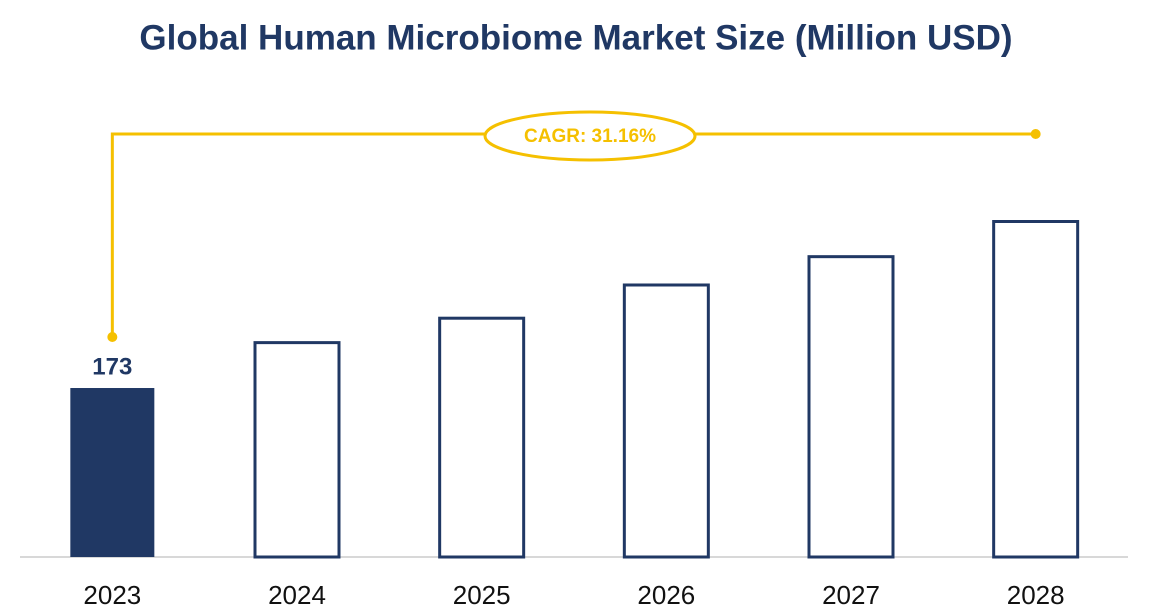  I want to click on x-tick-label: 2024, so click(297, 595).